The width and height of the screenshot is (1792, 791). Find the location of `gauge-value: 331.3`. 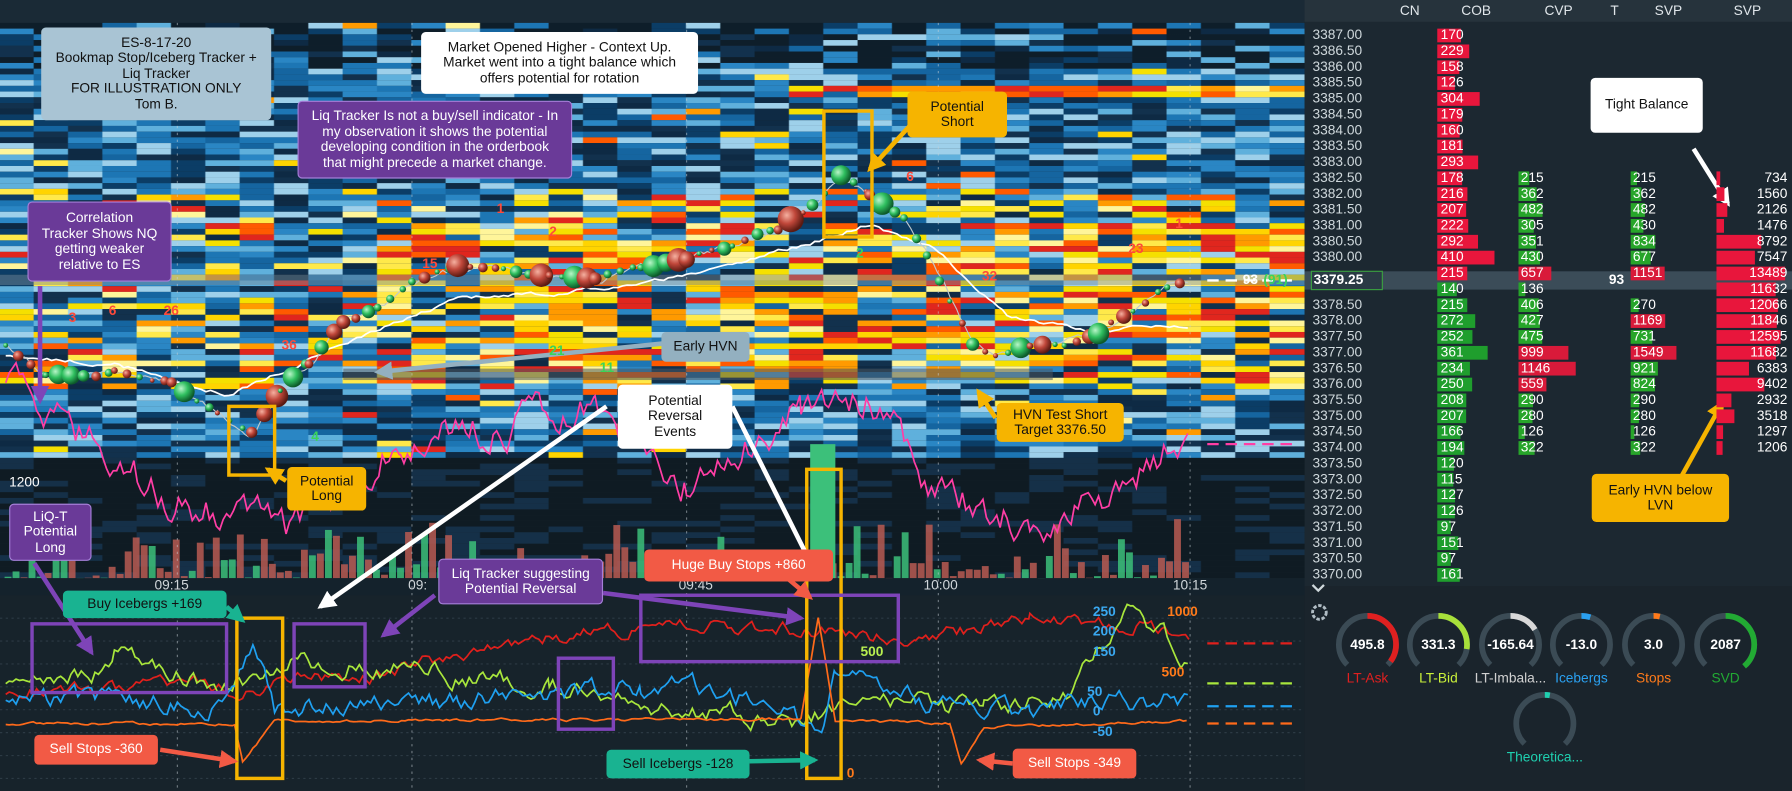

gauge-value: 331.3 is located at coordinates (1438, 644).